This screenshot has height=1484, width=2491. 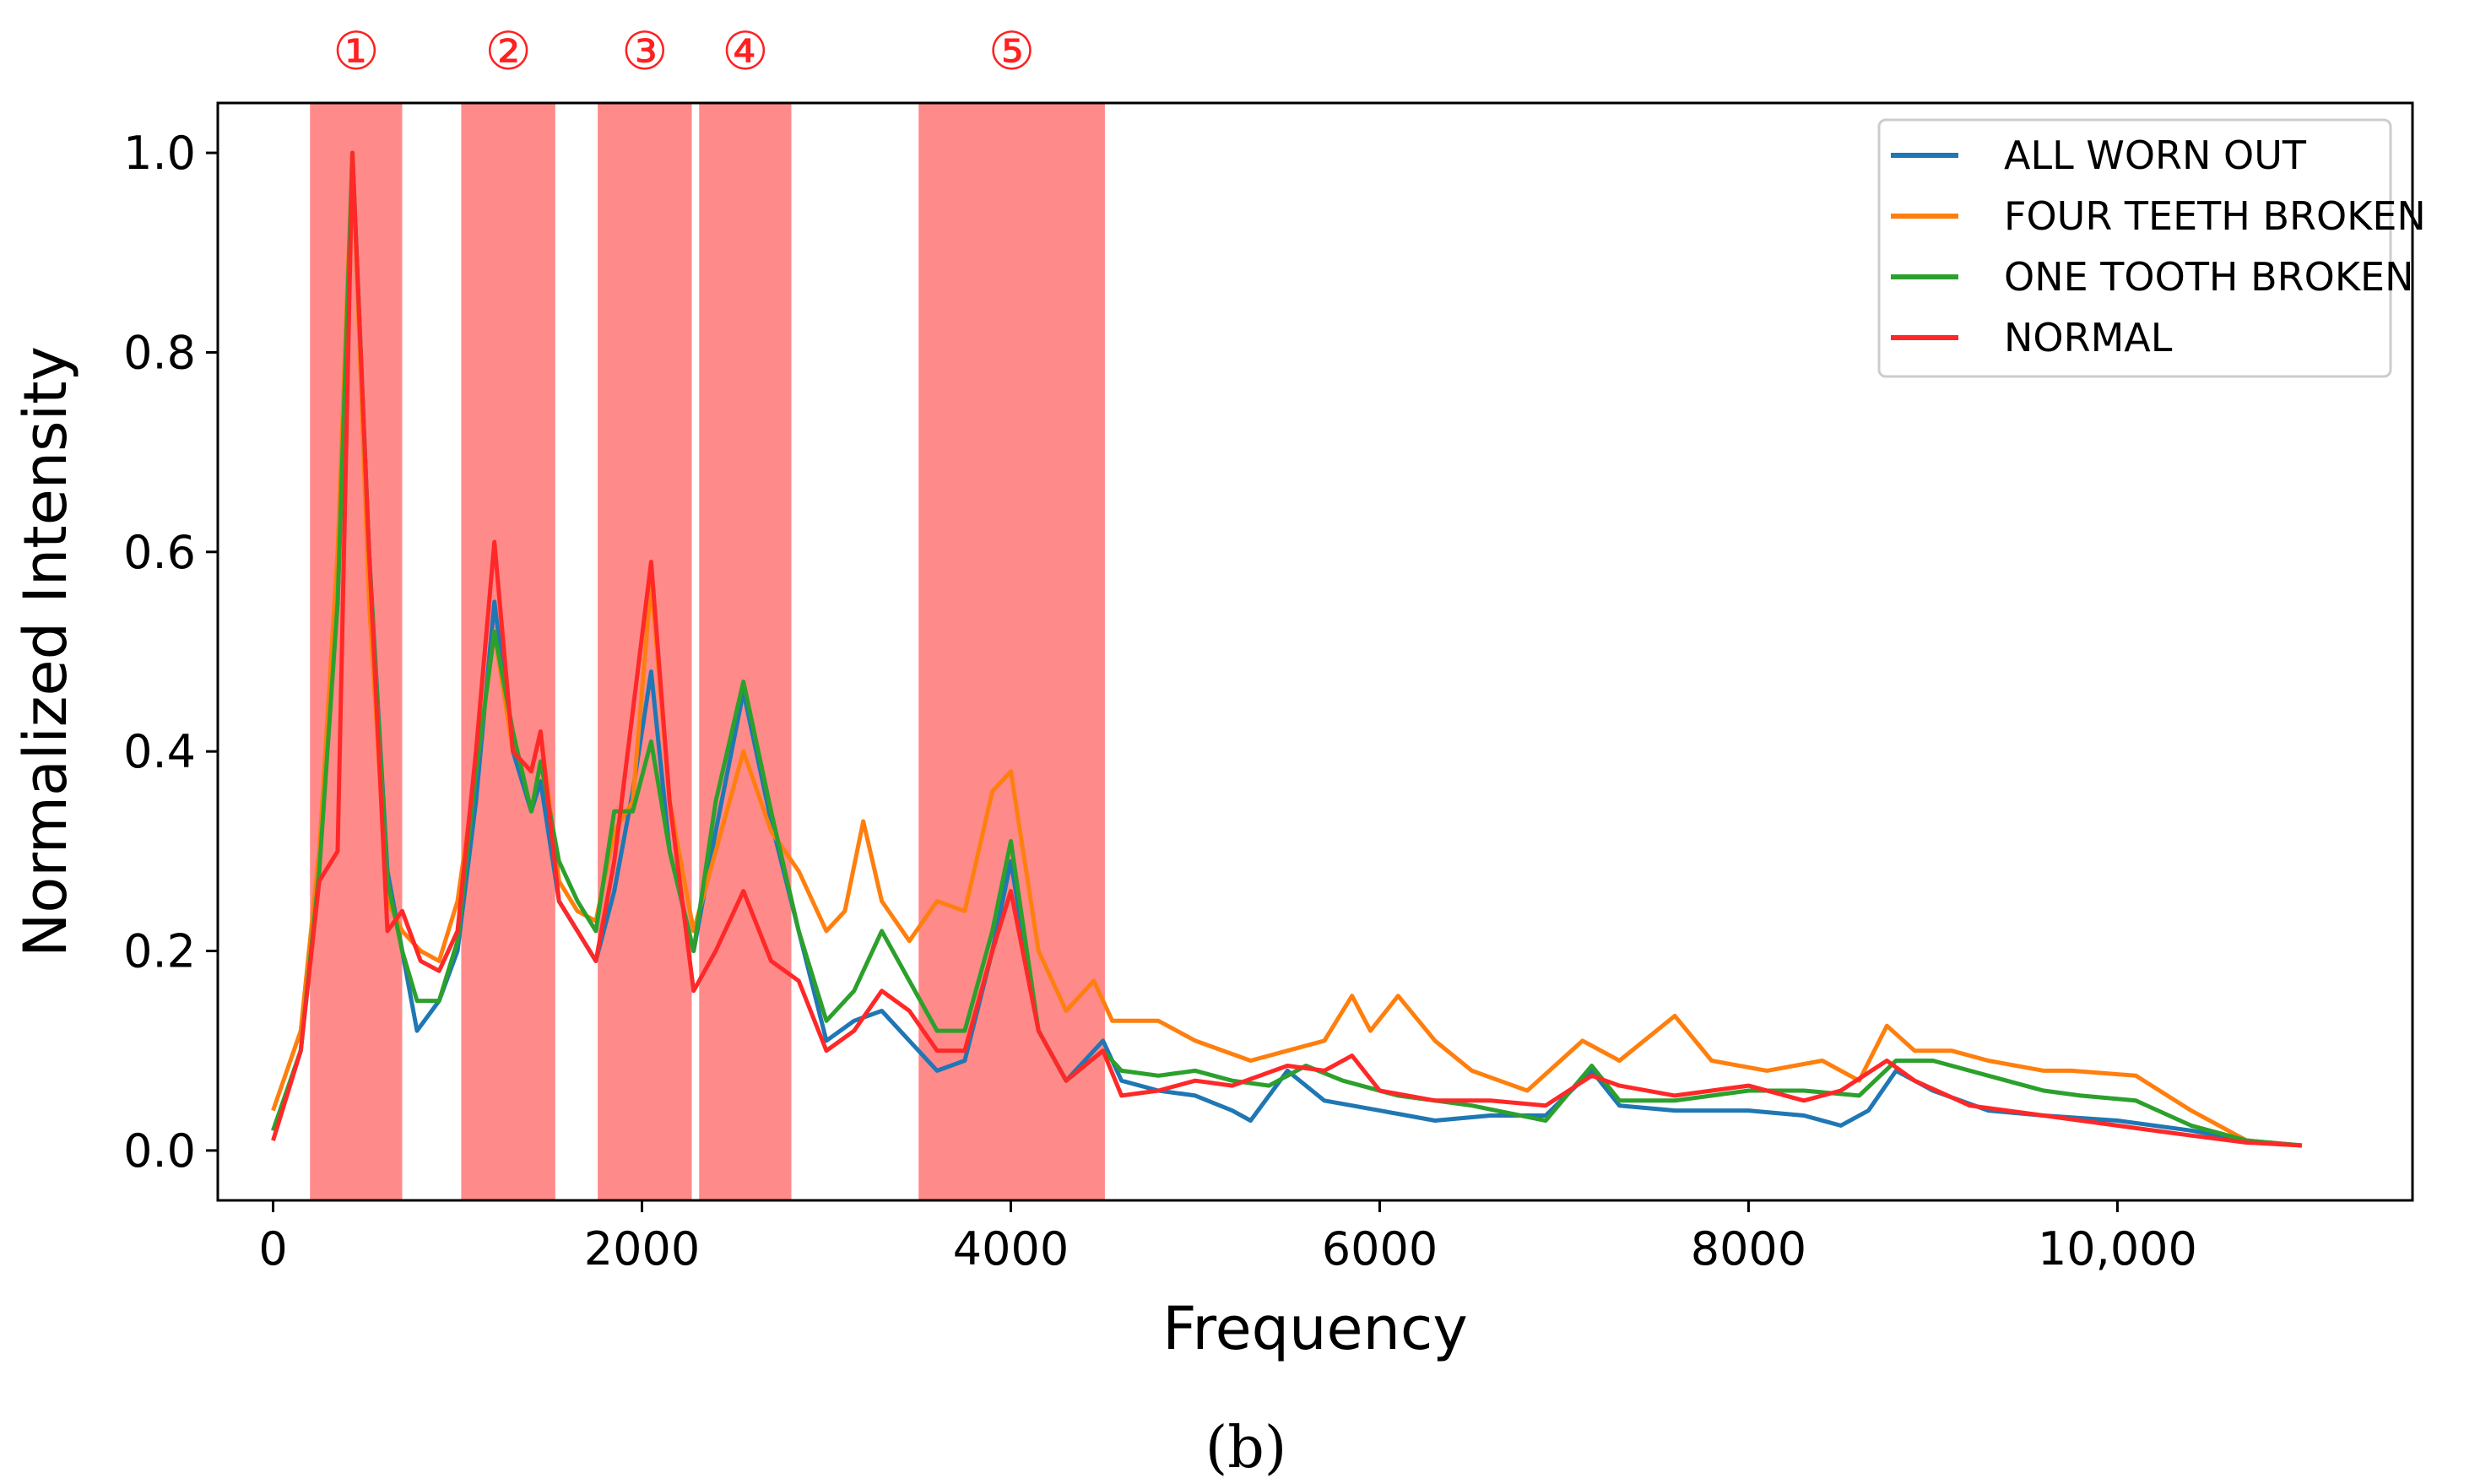 I want to click on x-tick-label: 8000, so click(x=1748, y=1248).